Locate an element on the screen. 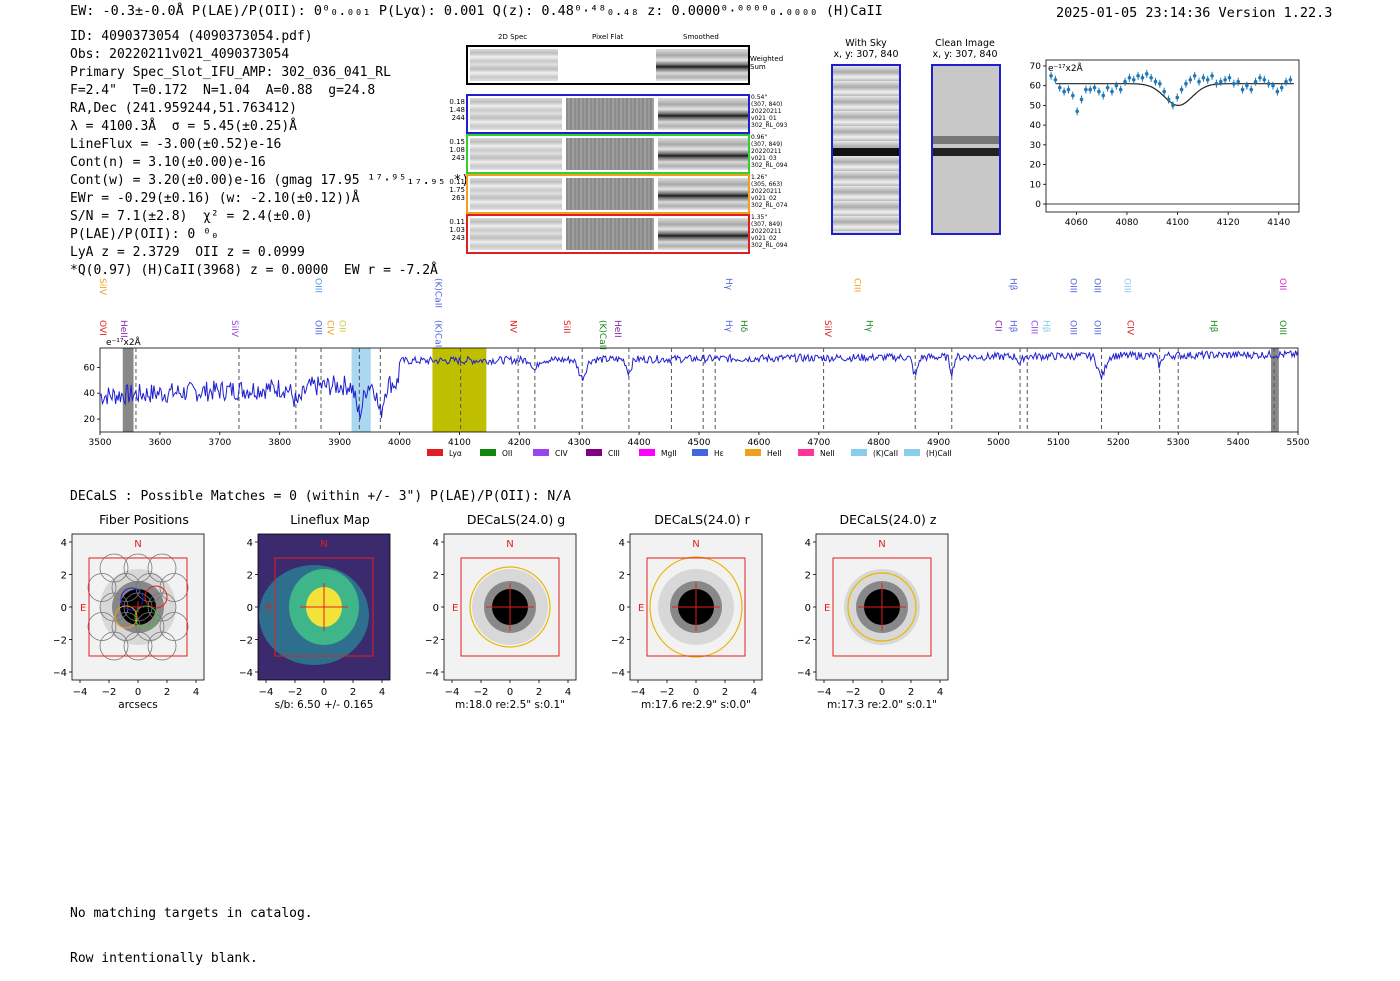  spectrum-line-label: OIII is located at coordinates (1096, 327).